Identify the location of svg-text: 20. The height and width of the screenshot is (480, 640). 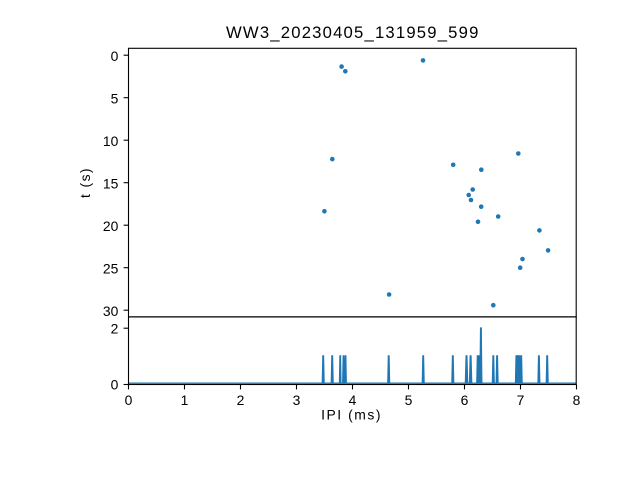
(111, 226).